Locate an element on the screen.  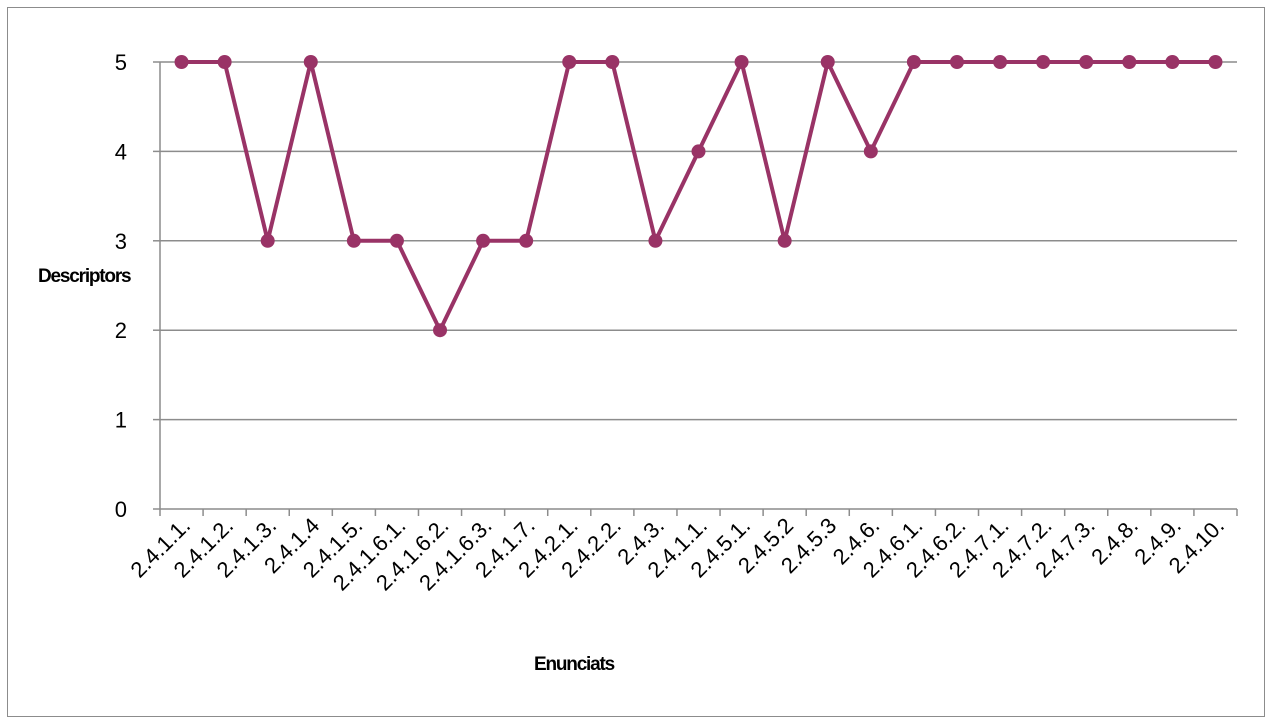
x-axis-title: Enunciats is located at coordinates (574, 664).